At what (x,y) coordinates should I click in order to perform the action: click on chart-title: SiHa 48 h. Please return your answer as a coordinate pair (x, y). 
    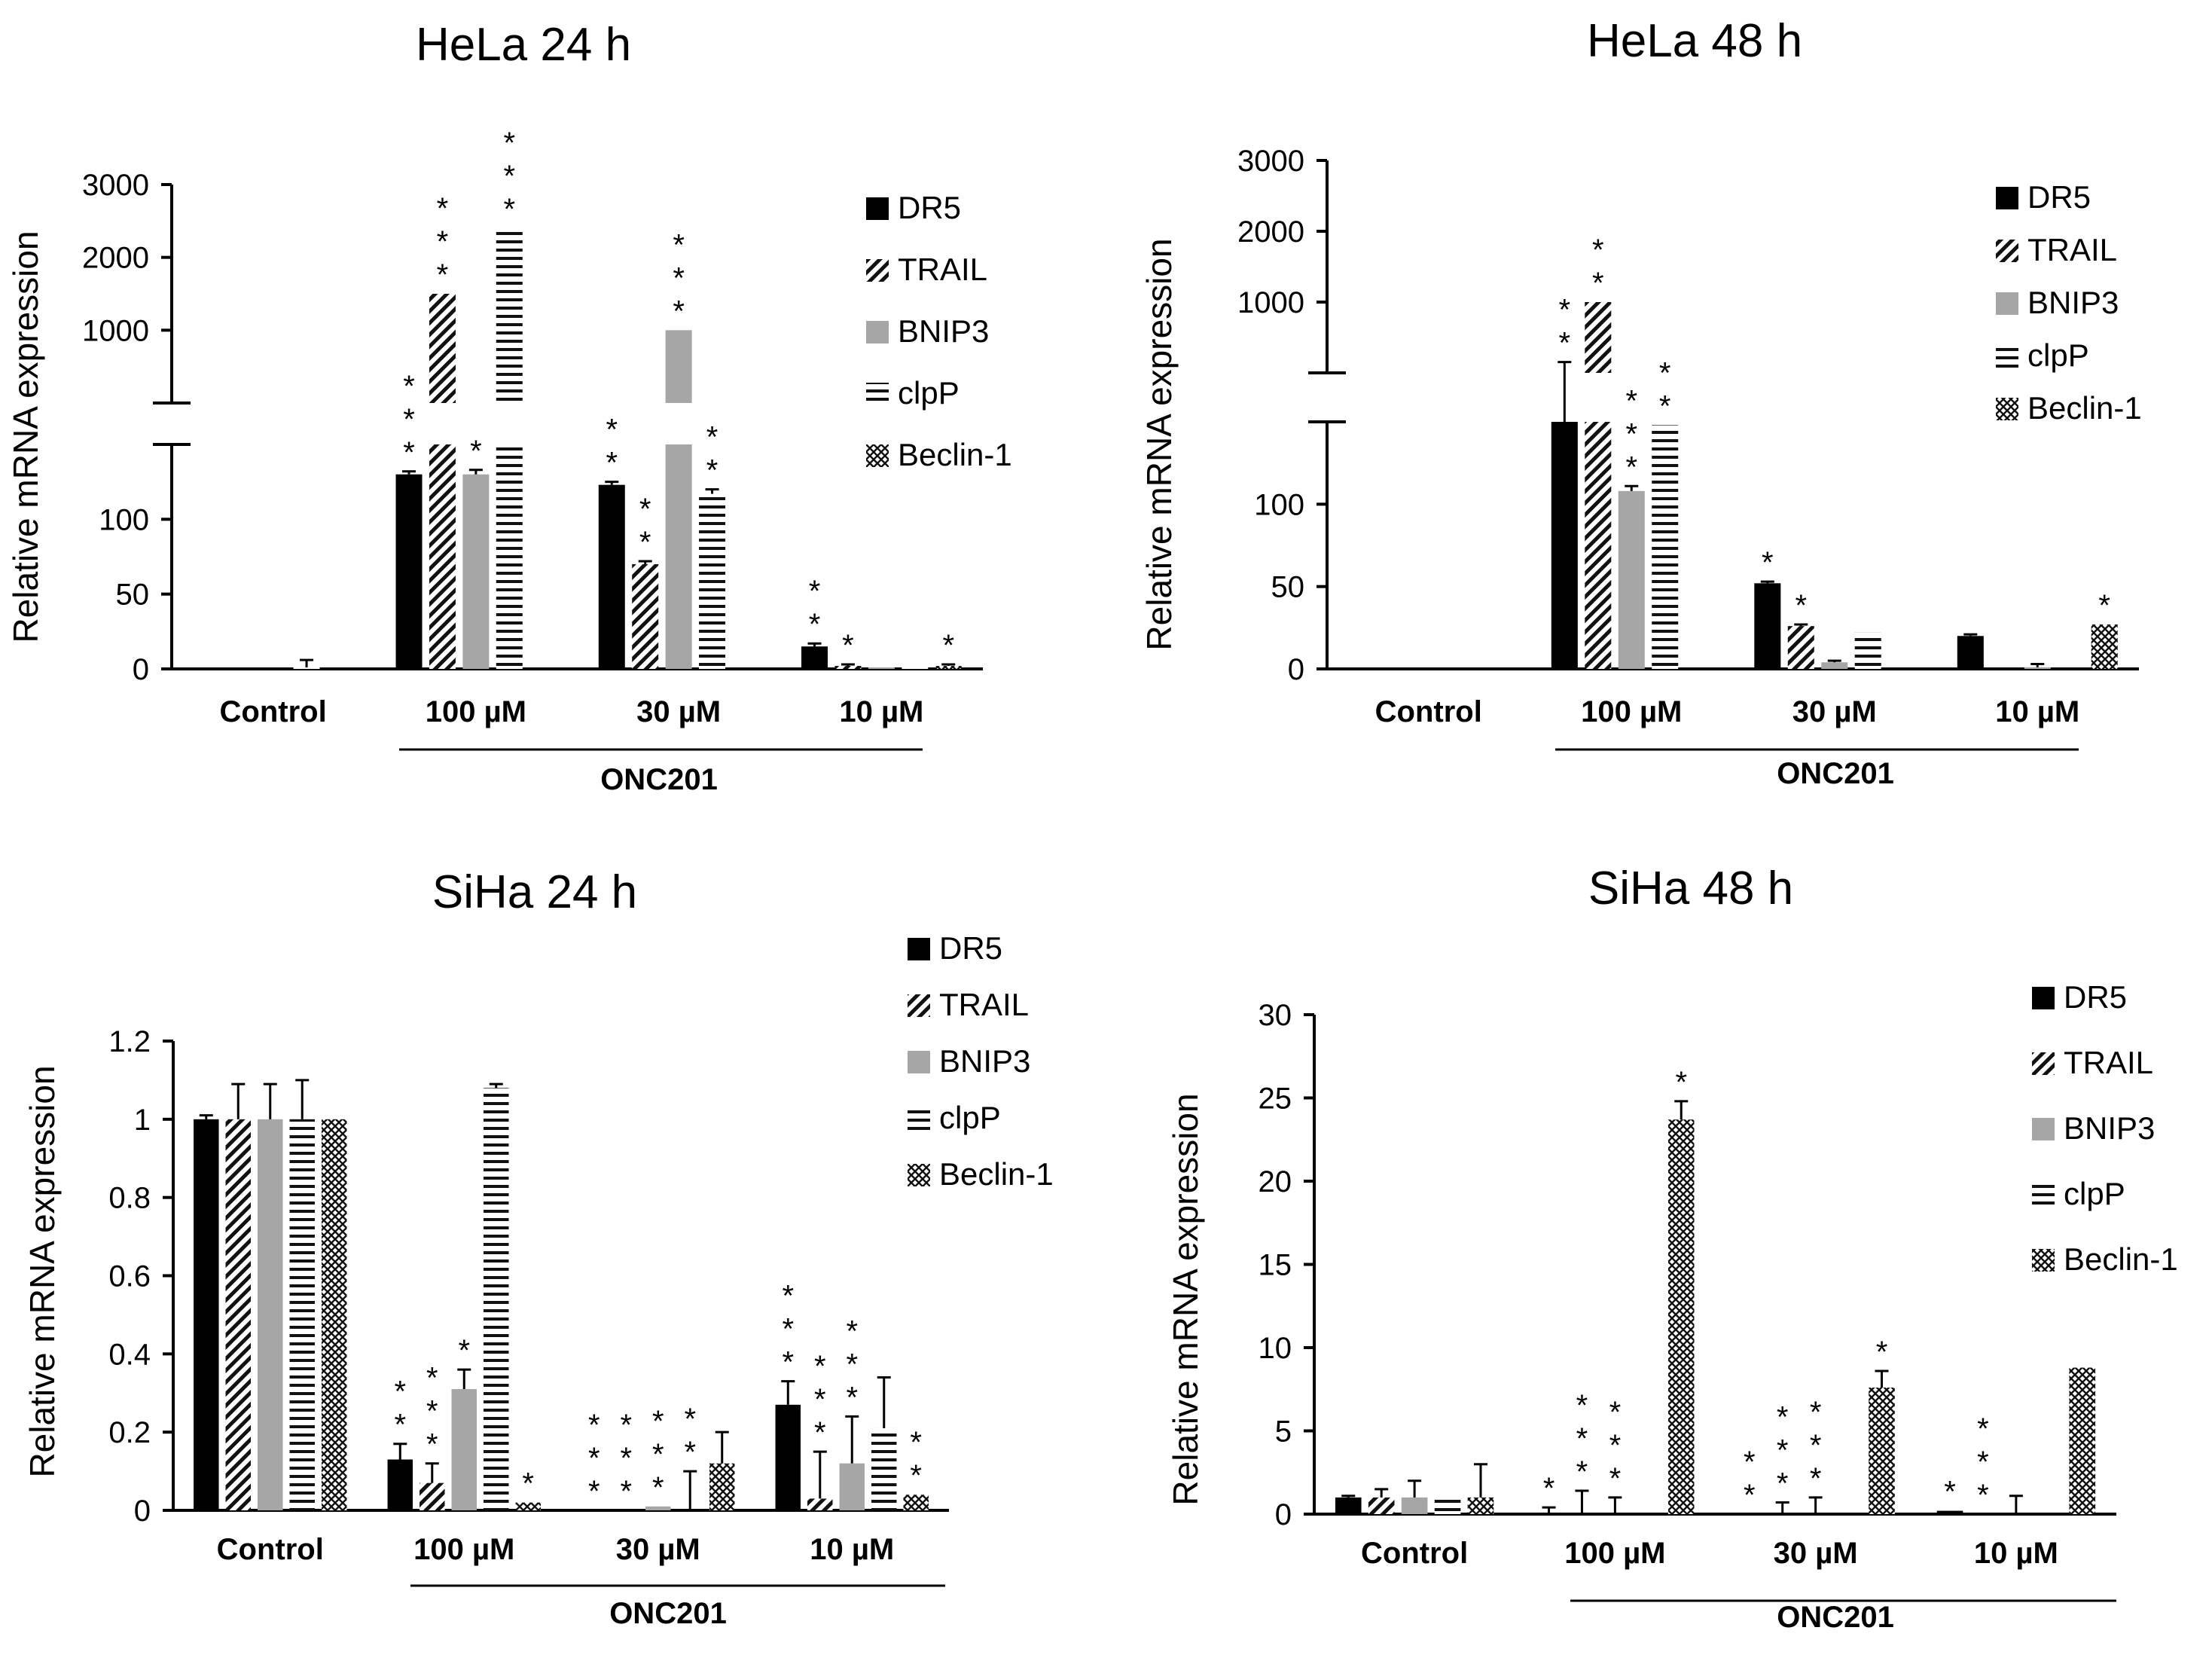
    Looking at the image, I should click on (1690, 888).